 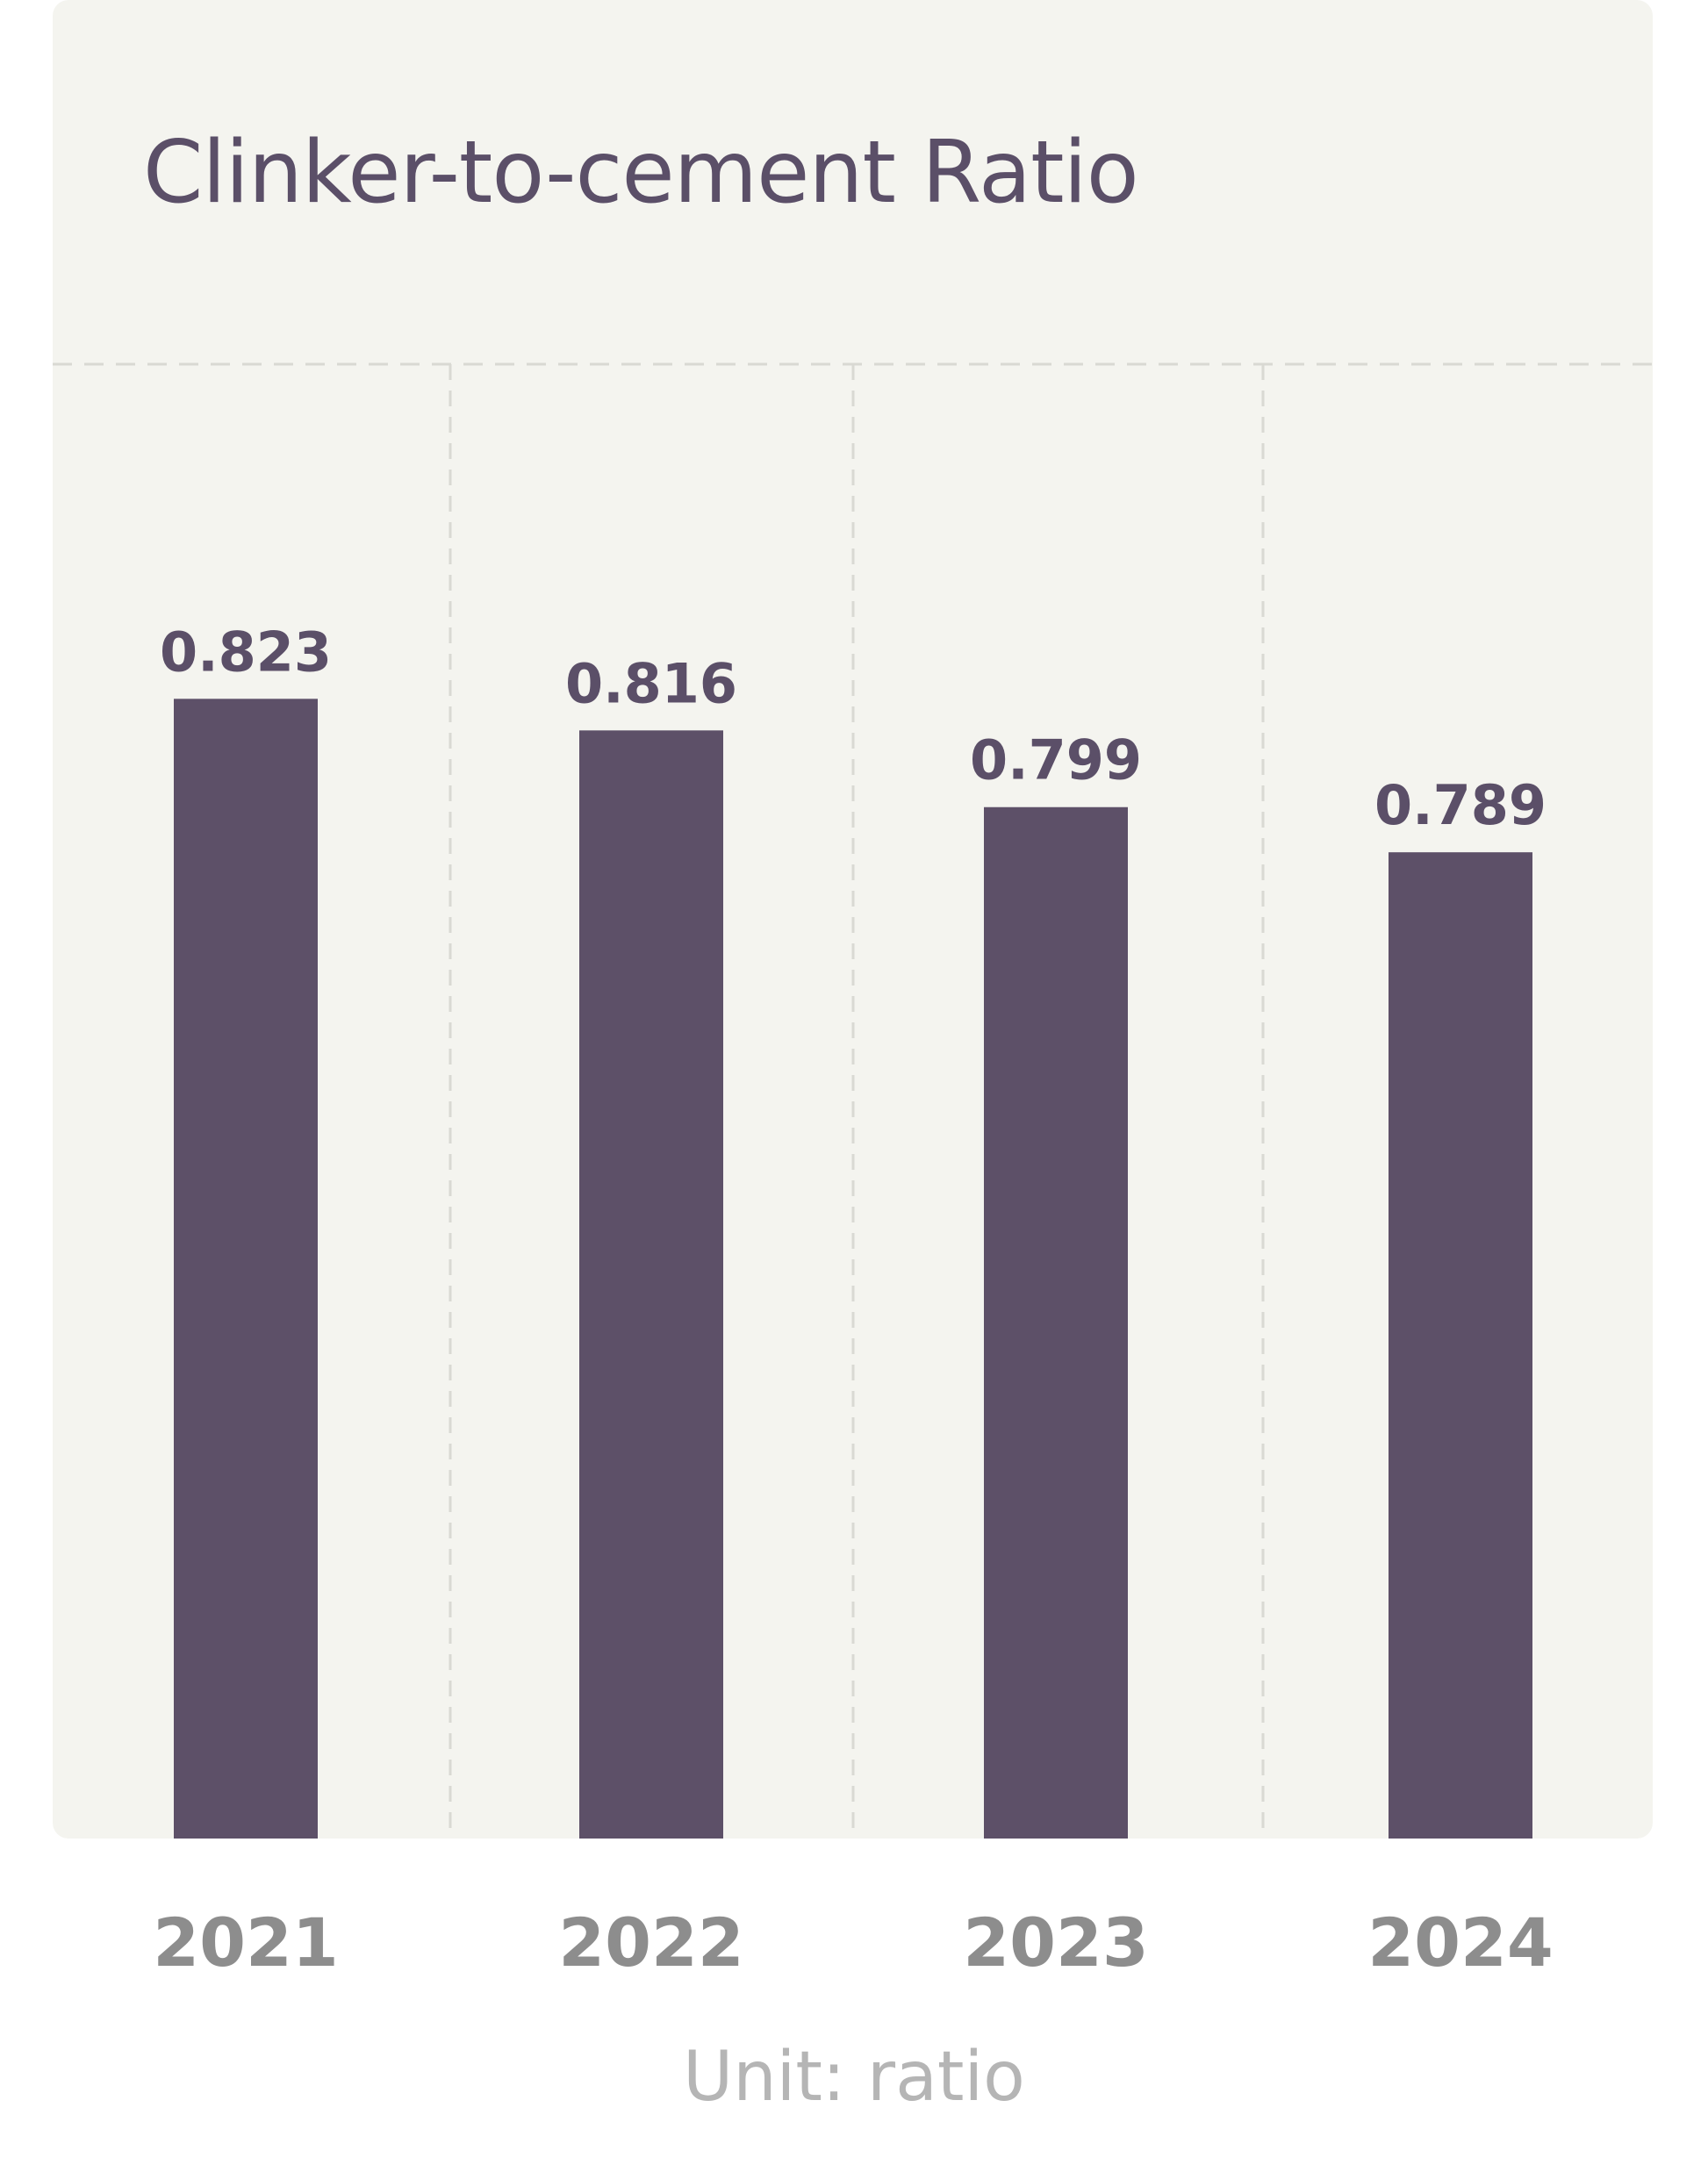 What do you see at coordinates (246, 652) in the screenshot?
I see `bar-value-label-2021: 0.823` at bounding box center [246, 652].